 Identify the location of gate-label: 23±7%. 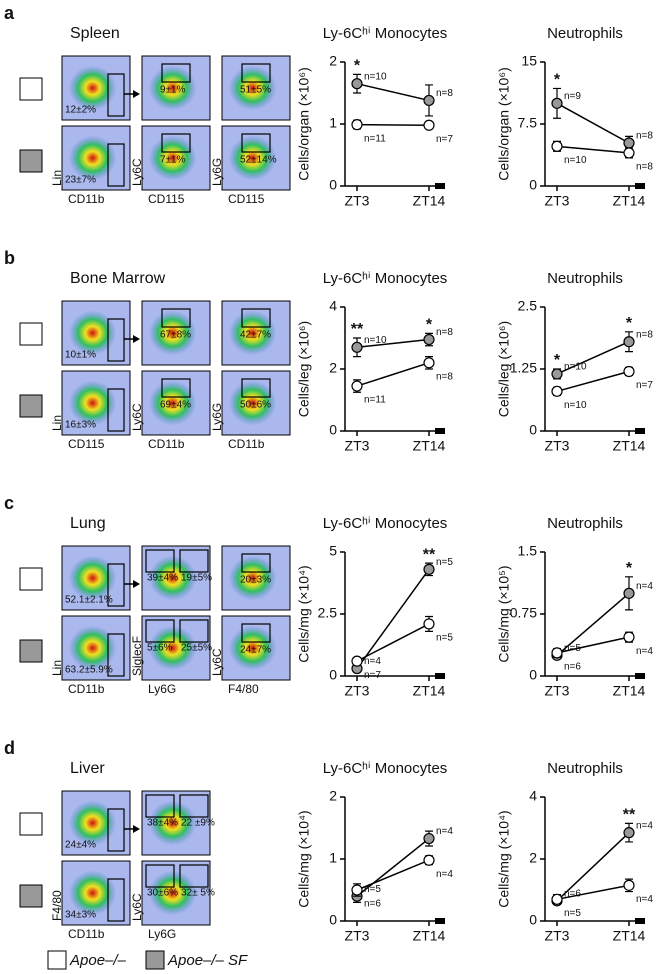
(80, 180).